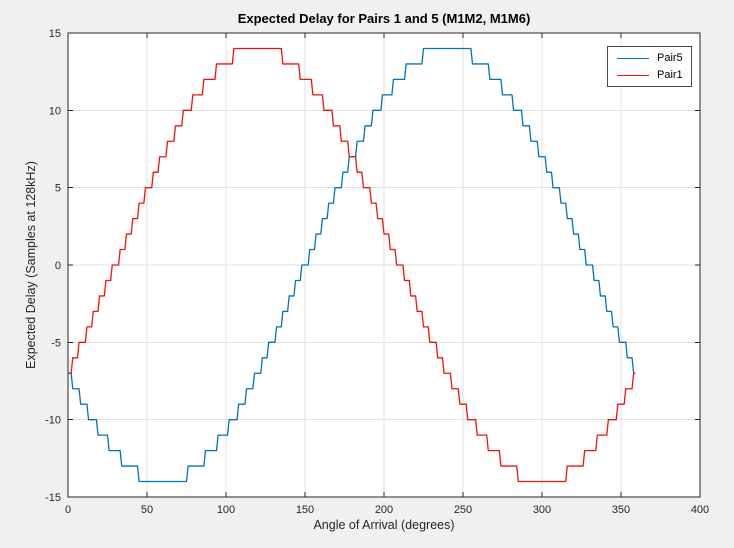 This screenshot has height=548, width=734. Describe the element at coordinates (58, 266) in the screenshot. I see `y-tick-label: 0` at that location.